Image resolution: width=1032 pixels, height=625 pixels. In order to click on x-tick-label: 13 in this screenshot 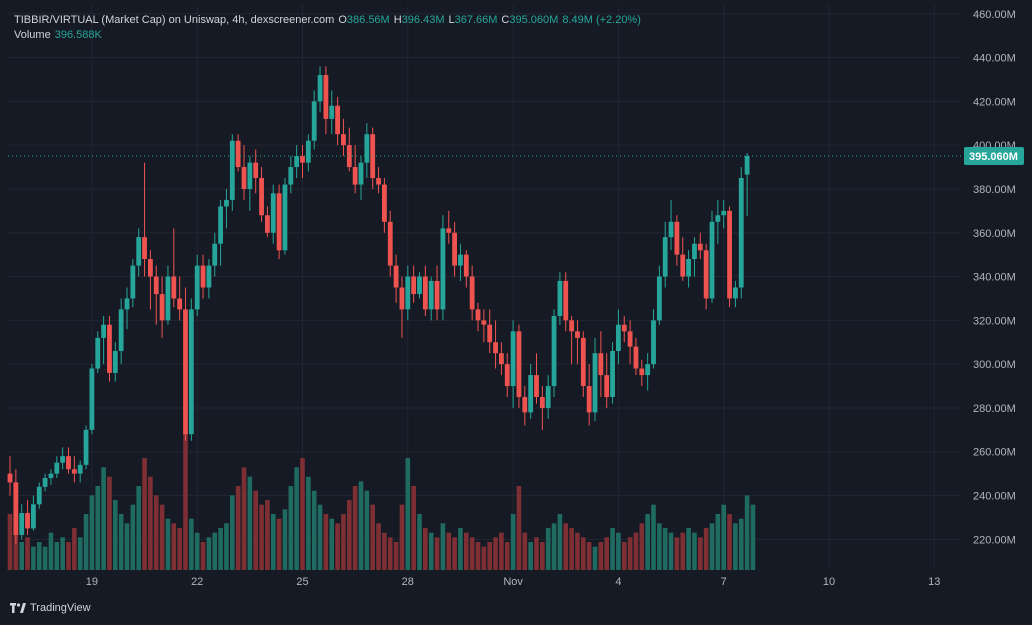, I will do `click(934, 582)`.